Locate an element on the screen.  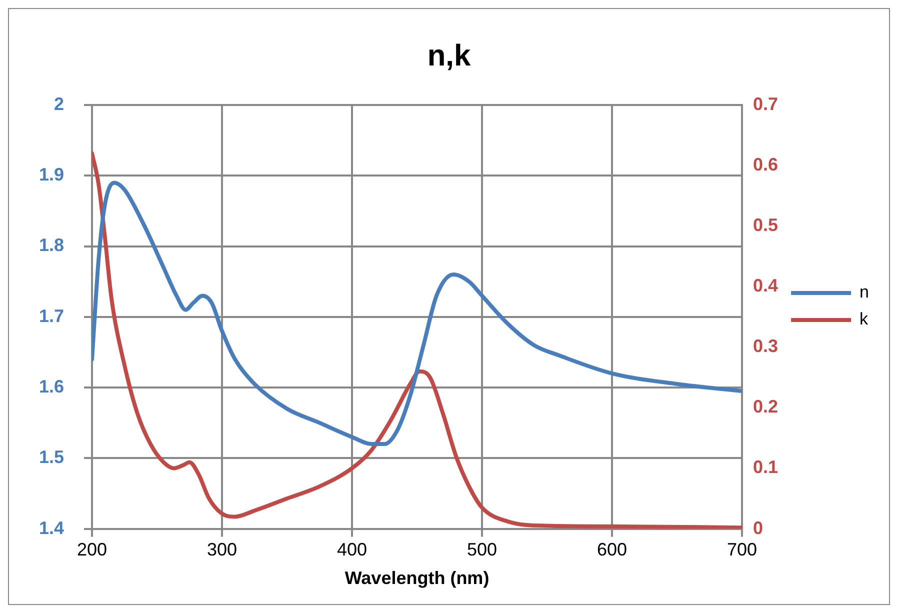
y-tick-label: 1.9 is located at coordinates (51, 174).